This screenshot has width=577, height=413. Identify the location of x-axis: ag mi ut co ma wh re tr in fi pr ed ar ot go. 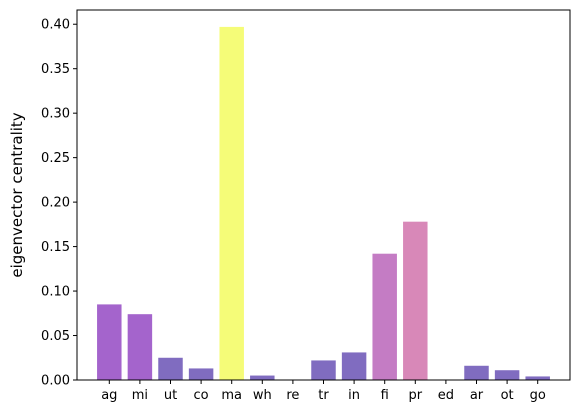
(323, 391).